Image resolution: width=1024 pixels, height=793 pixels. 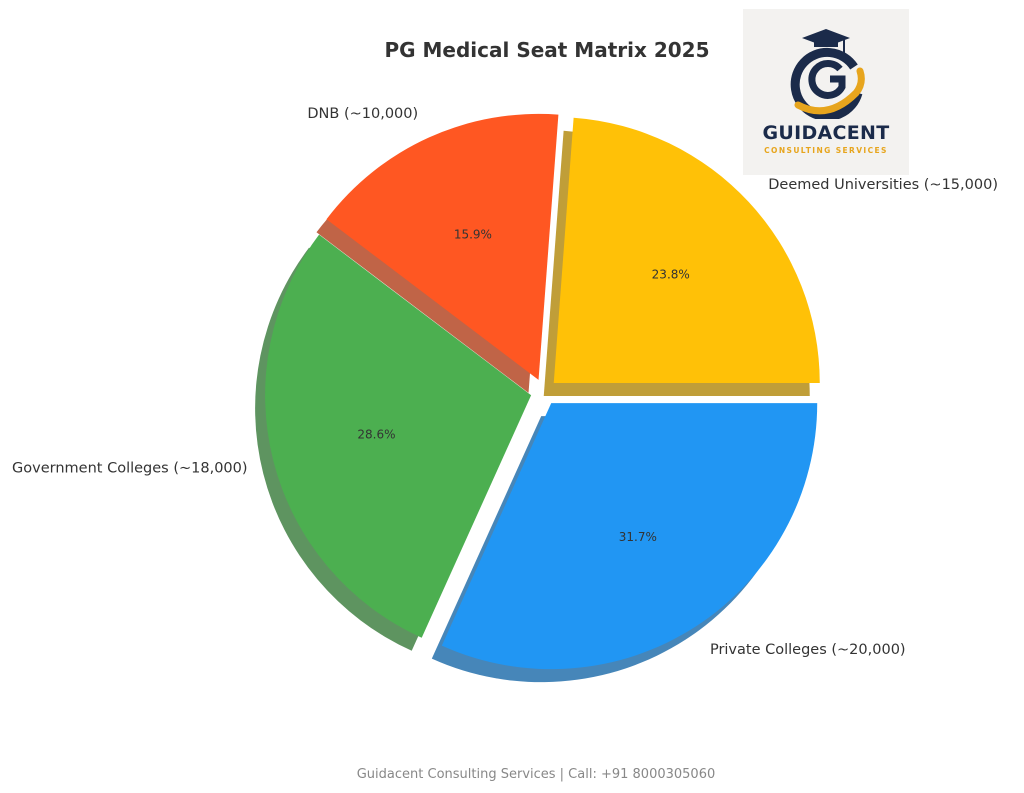 I want to click on pie-percent-labels: 23.8% 15.9% 28.6% 31.7%, so click(x=523, y=385).